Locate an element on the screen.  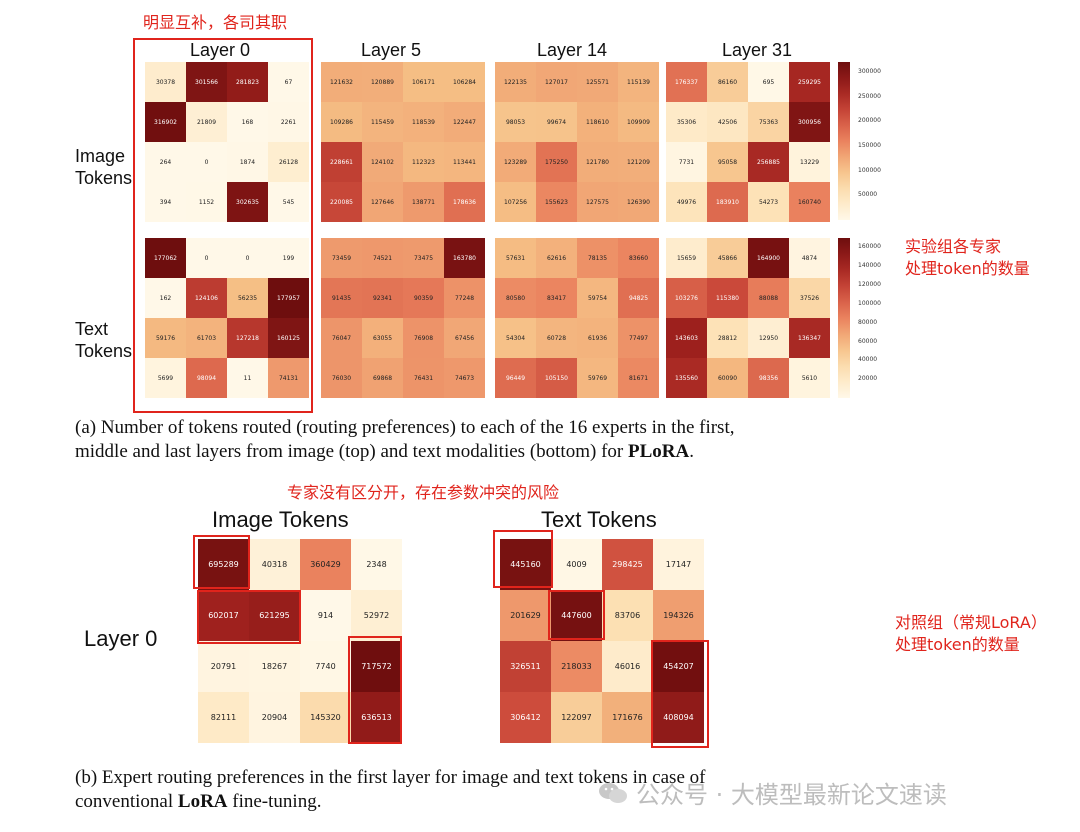
a-image-2-cell-r2-c0: 123289 is located at coordinates (515, 162).